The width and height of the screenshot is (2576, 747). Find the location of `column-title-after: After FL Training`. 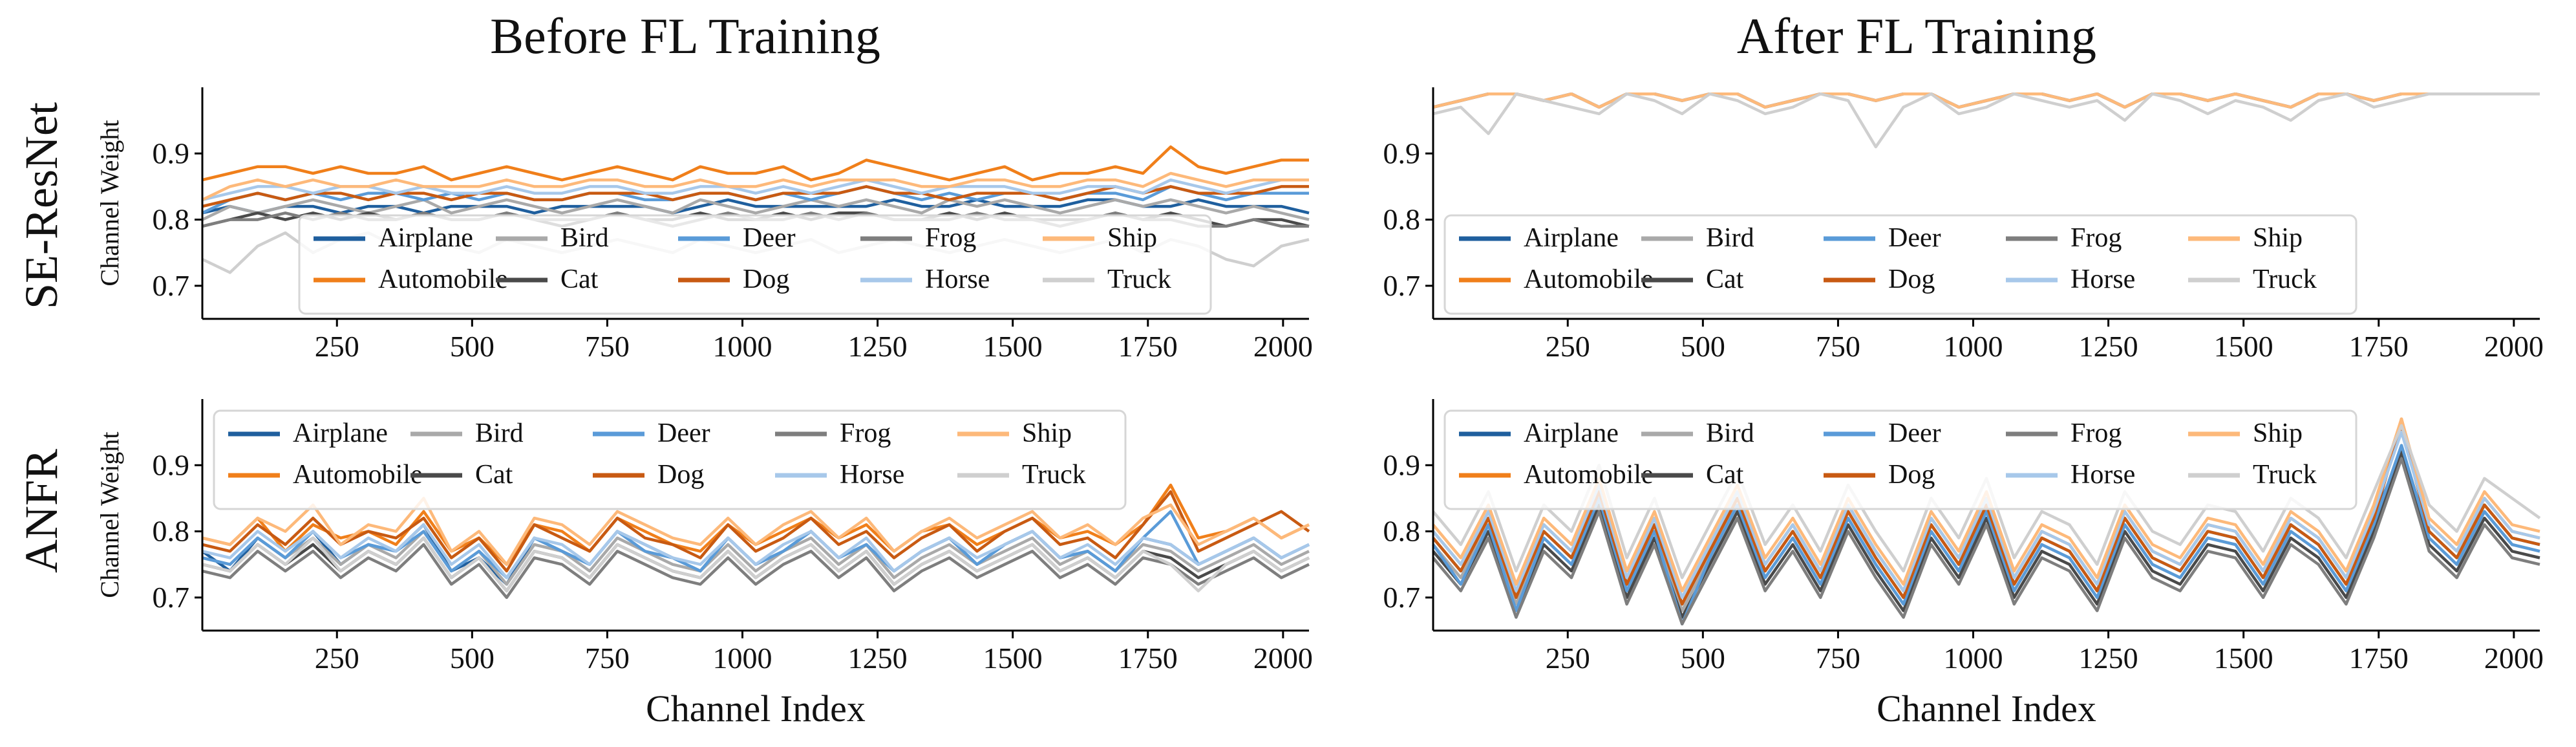

column-title-after: After FL Training is located at coordinates (1916, 36).